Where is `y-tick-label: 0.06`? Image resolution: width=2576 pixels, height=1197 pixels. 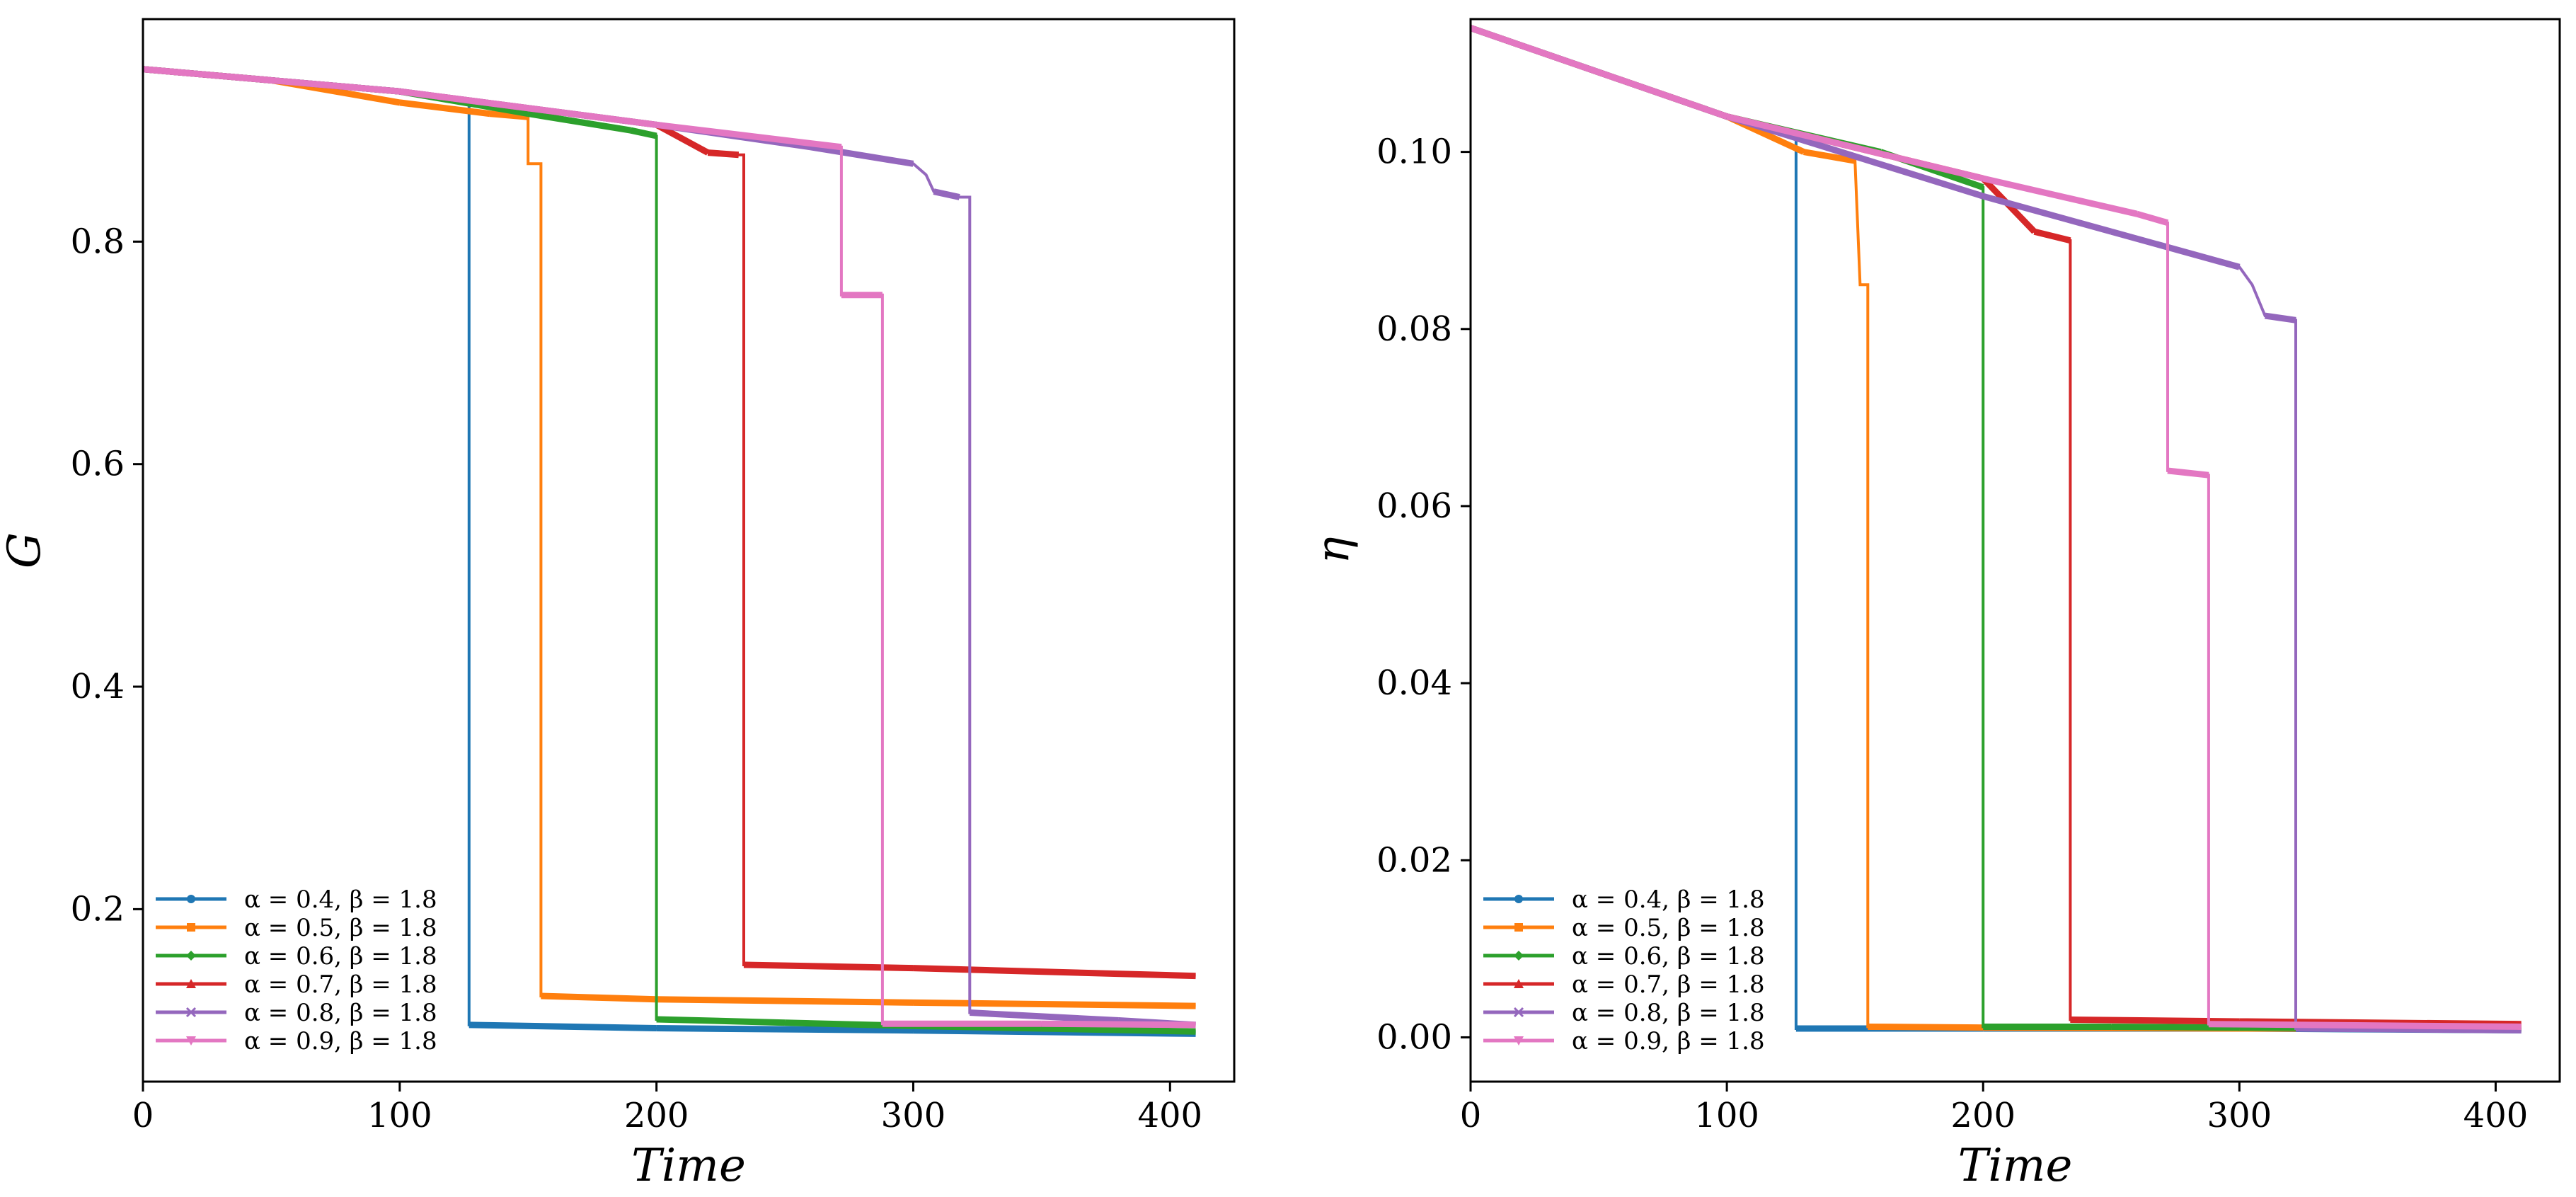
y-tick-label: 0.06 is located at coordinates (1414, 506).